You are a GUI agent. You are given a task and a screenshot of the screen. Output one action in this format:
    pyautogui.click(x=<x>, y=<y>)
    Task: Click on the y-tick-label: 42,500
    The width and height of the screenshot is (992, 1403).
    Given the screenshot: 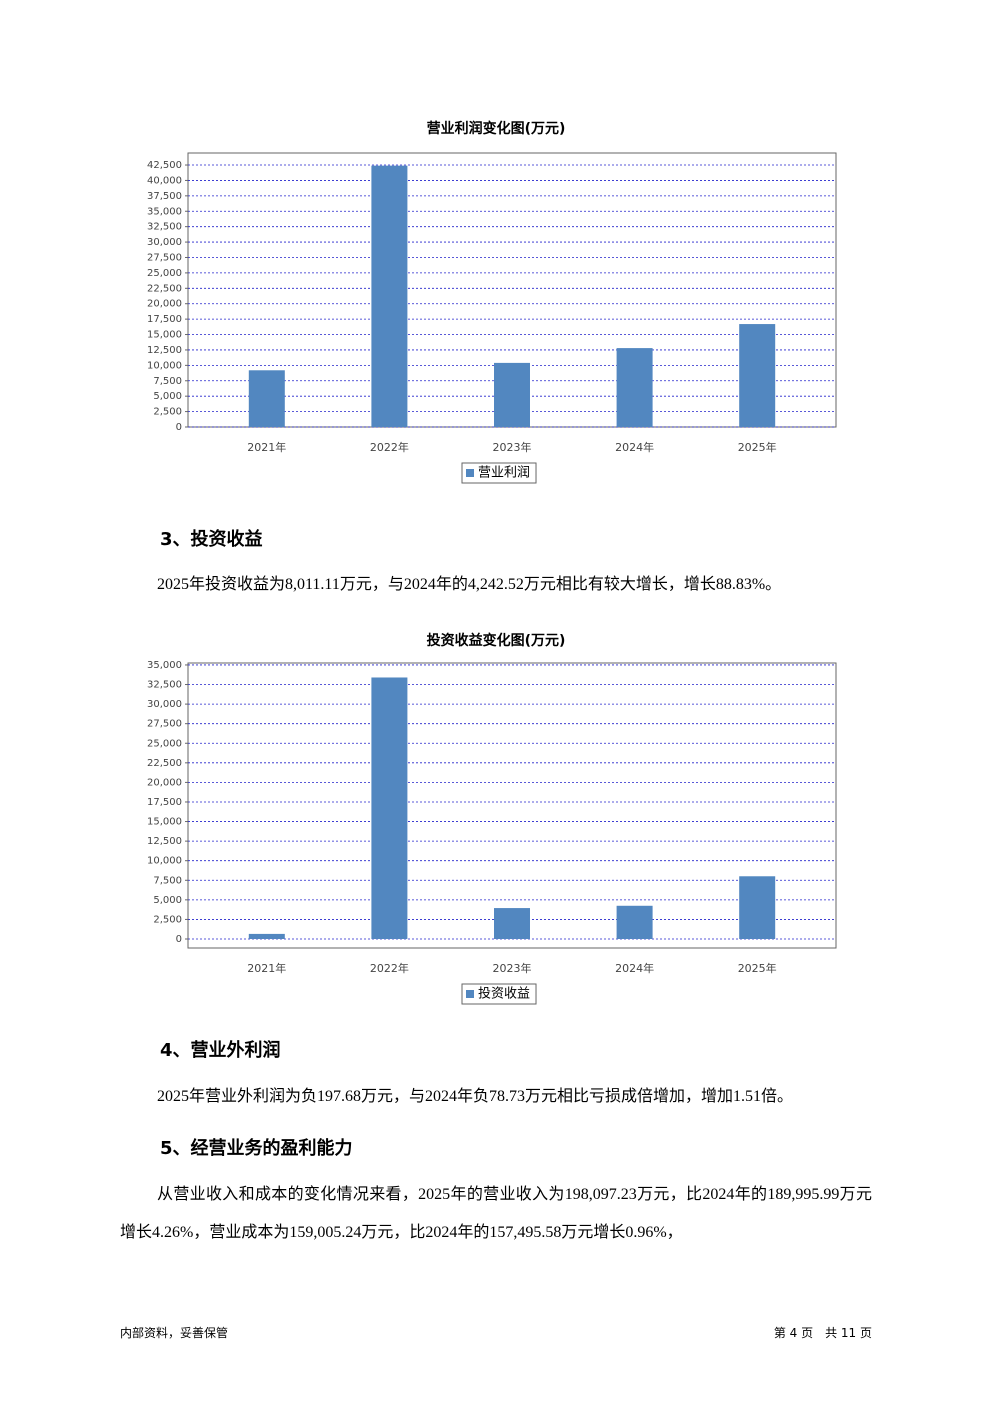 What is the action you would take?
    pyautogui.click(x=164, y=165)
    